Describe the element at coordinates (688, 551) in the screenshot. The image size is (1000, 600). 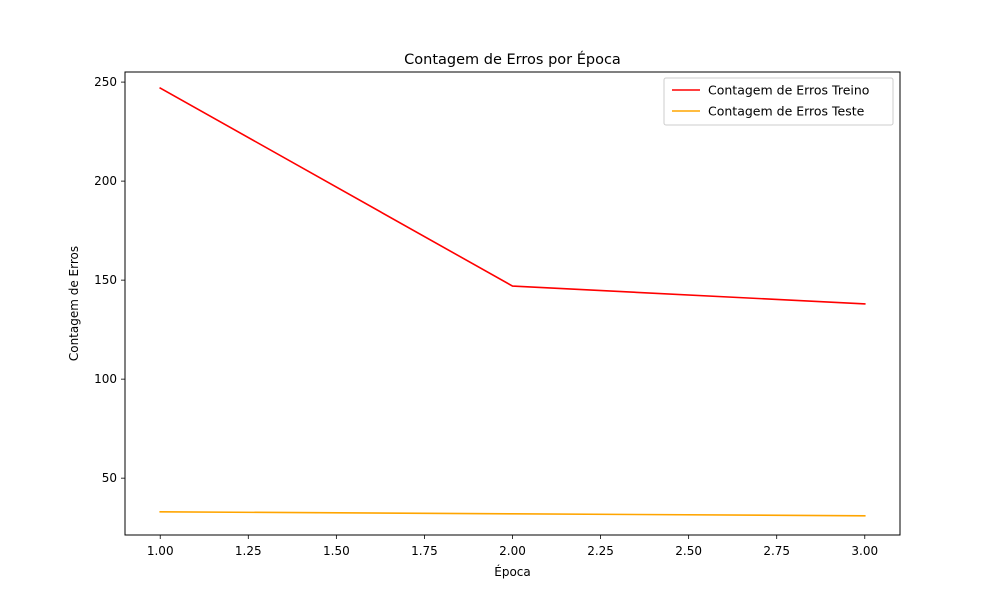
I see `x-tick-label: 2.50` at that location.